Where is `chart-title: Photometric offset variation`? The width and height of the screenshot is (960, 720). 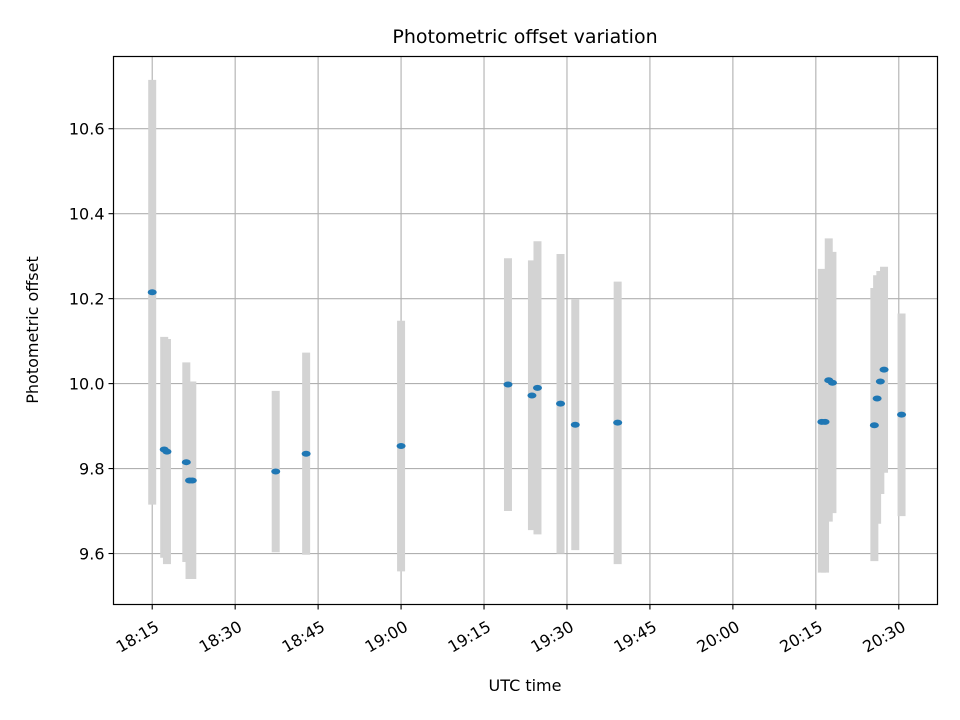
chart-title: Photometric offset variation is located at coordinates (524, 37).